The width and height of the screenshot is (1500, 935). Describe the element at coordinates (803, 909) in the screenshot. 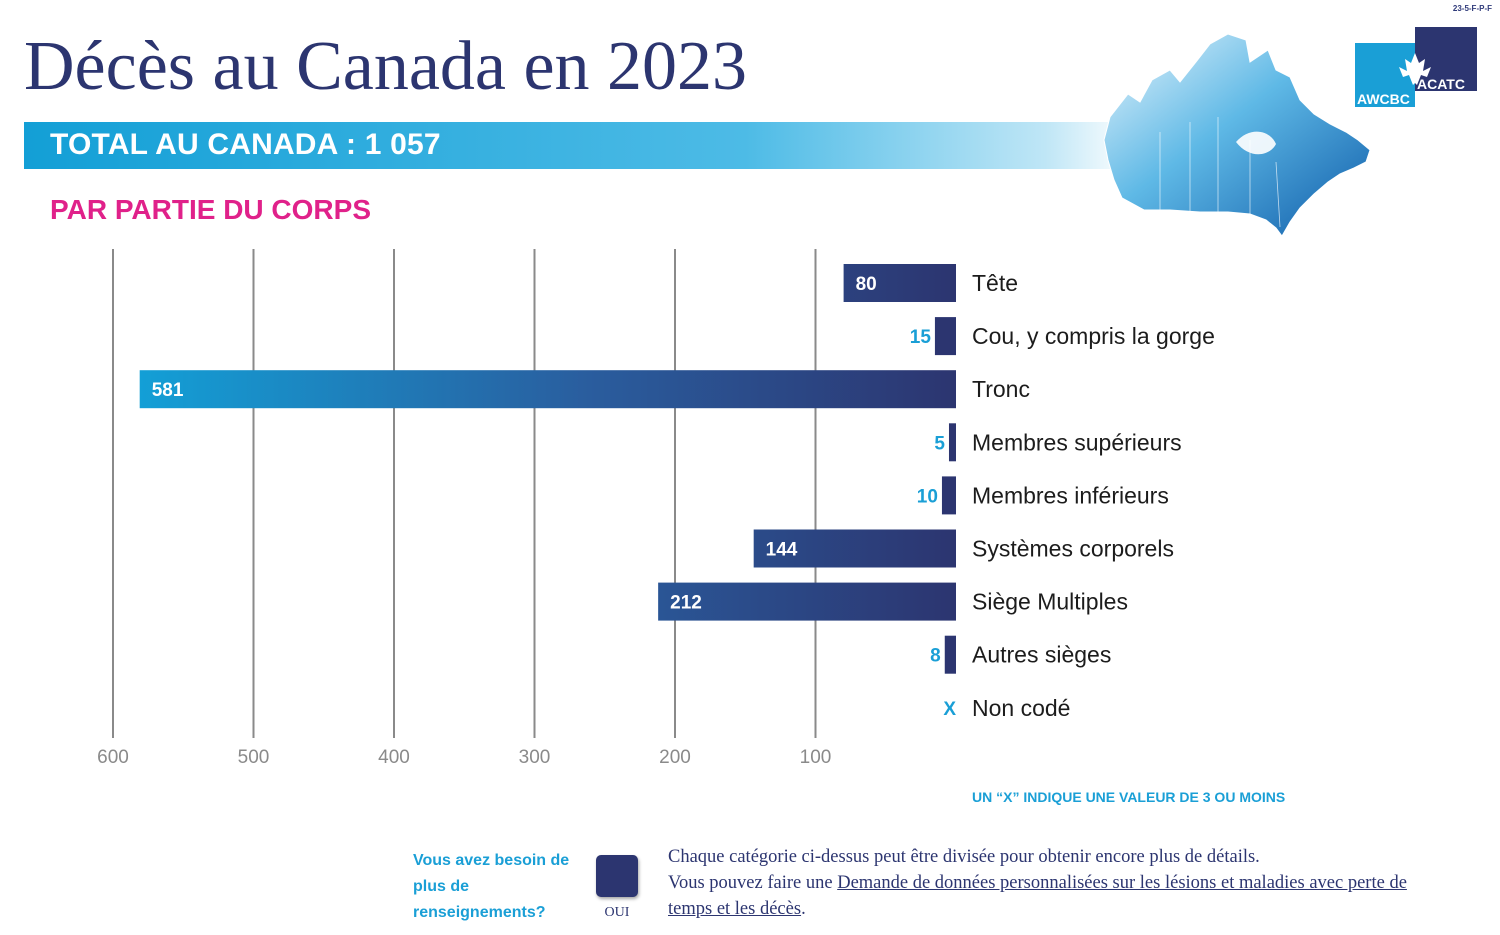

I see `desc-suffix: .` at that location.